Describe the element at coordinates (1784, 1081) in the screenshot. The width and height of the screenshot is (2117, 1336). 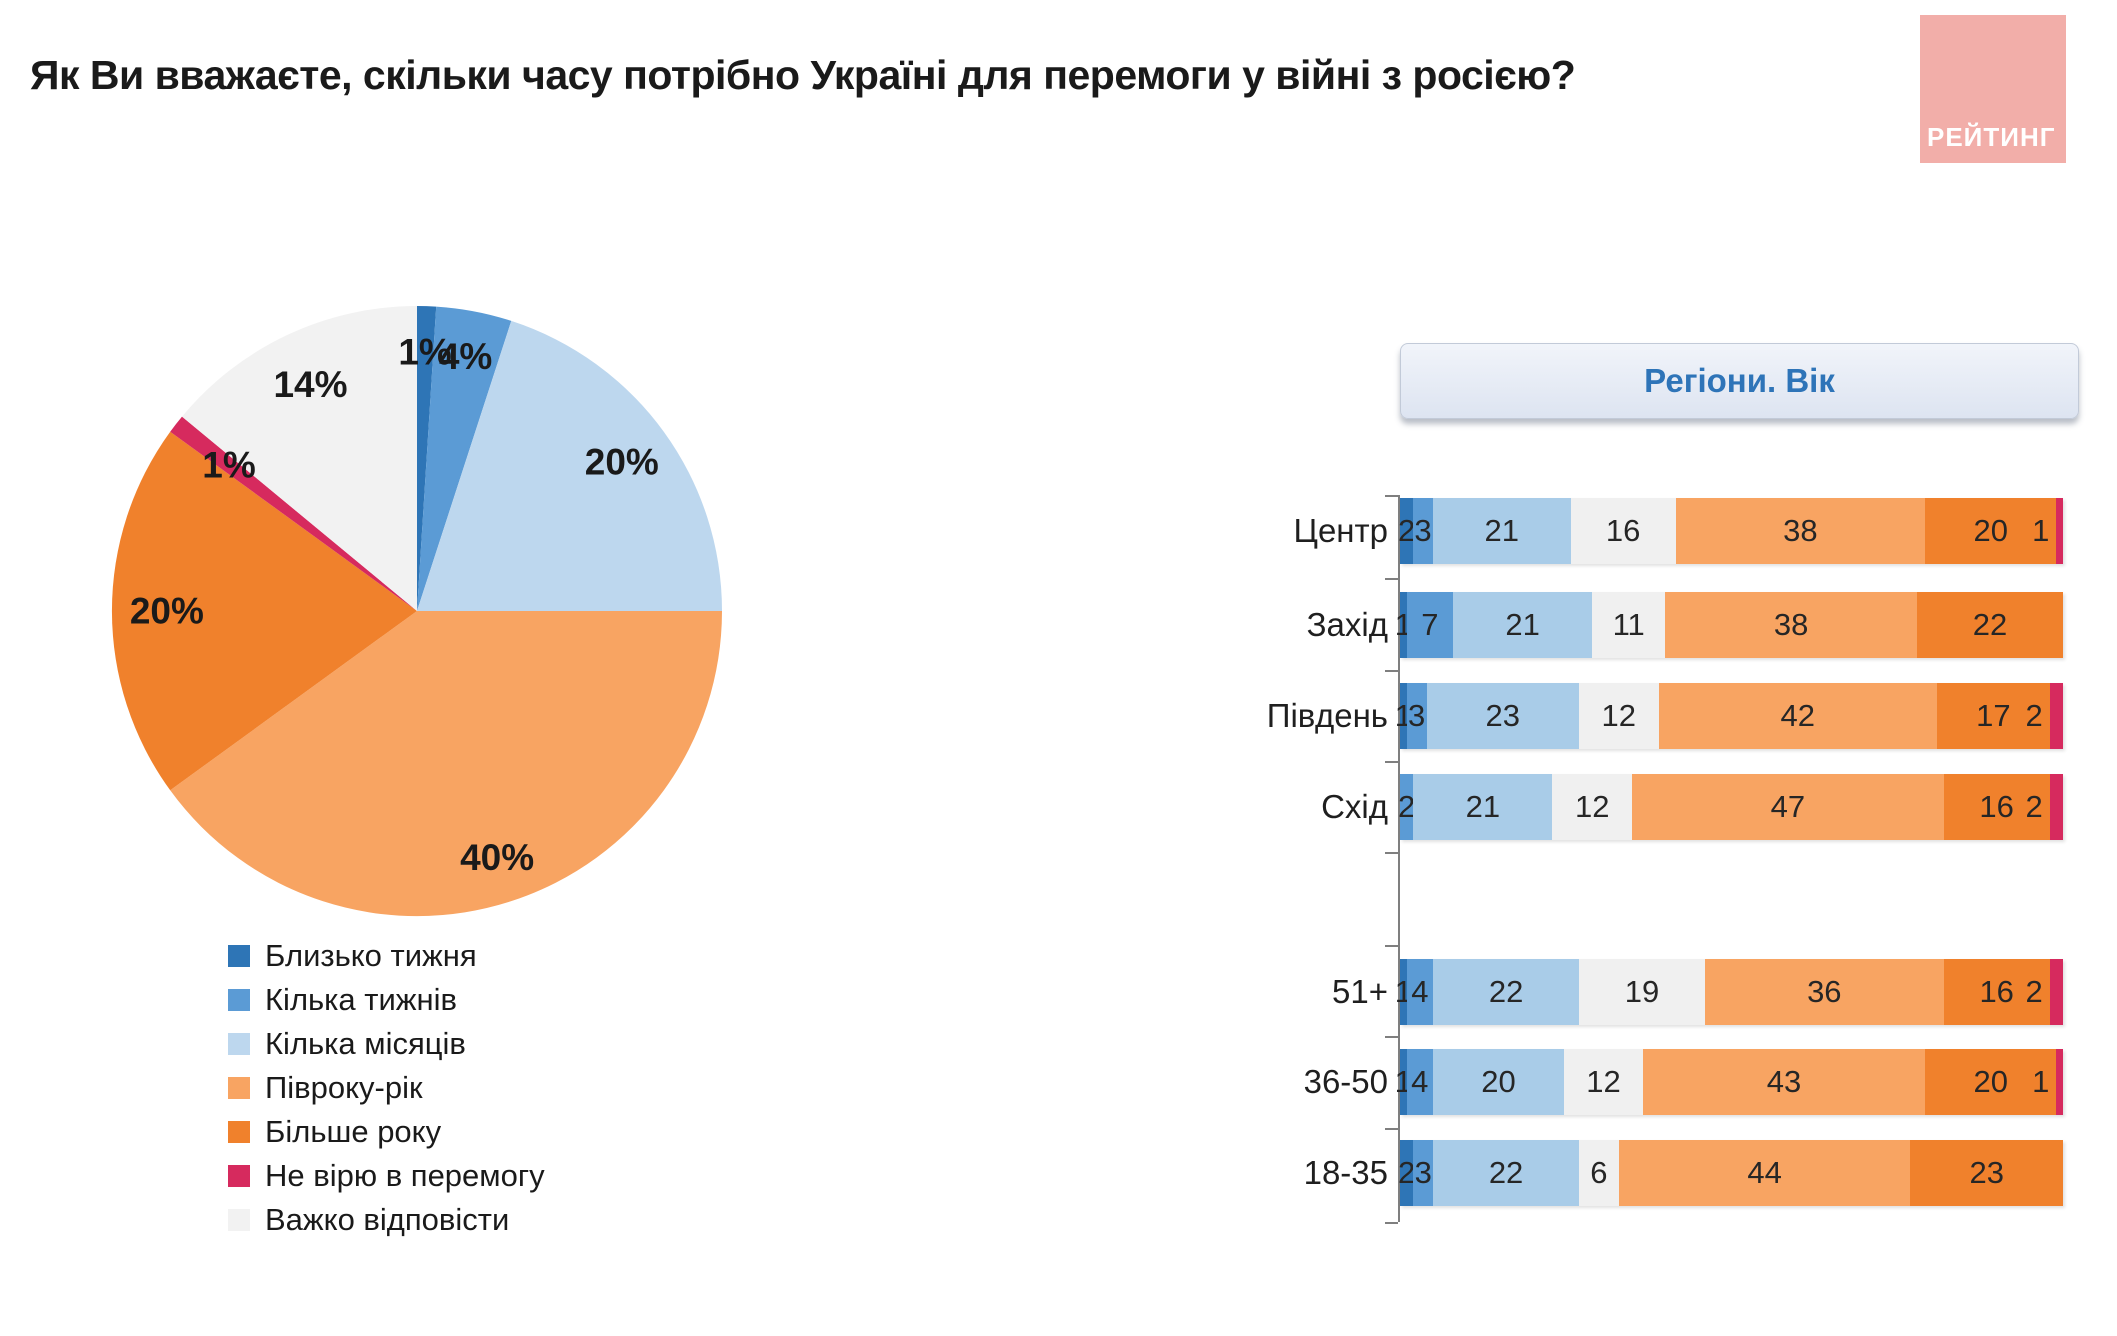
I see `bar-segment-value: 43` at that location.